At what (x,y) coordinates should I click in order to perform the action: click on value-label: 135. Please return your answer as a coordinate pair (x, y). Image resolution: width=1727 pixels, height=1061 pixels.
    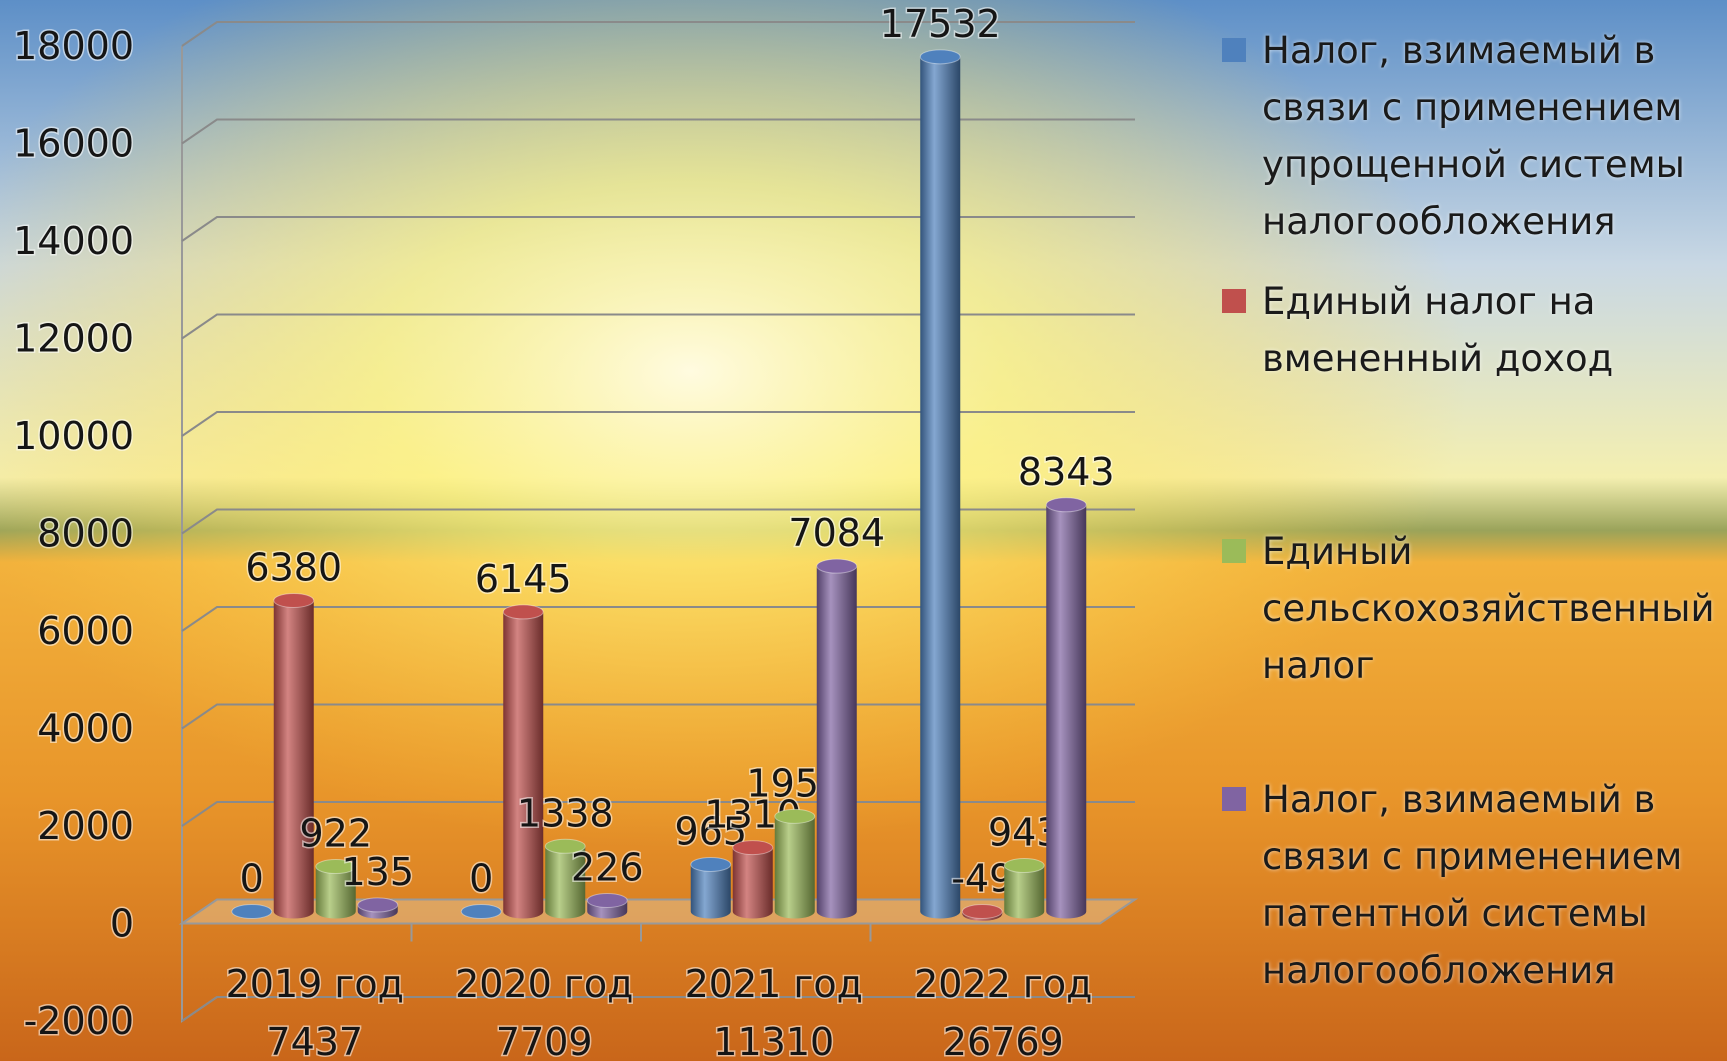
    Looking at the image, I should click on (377, 872).